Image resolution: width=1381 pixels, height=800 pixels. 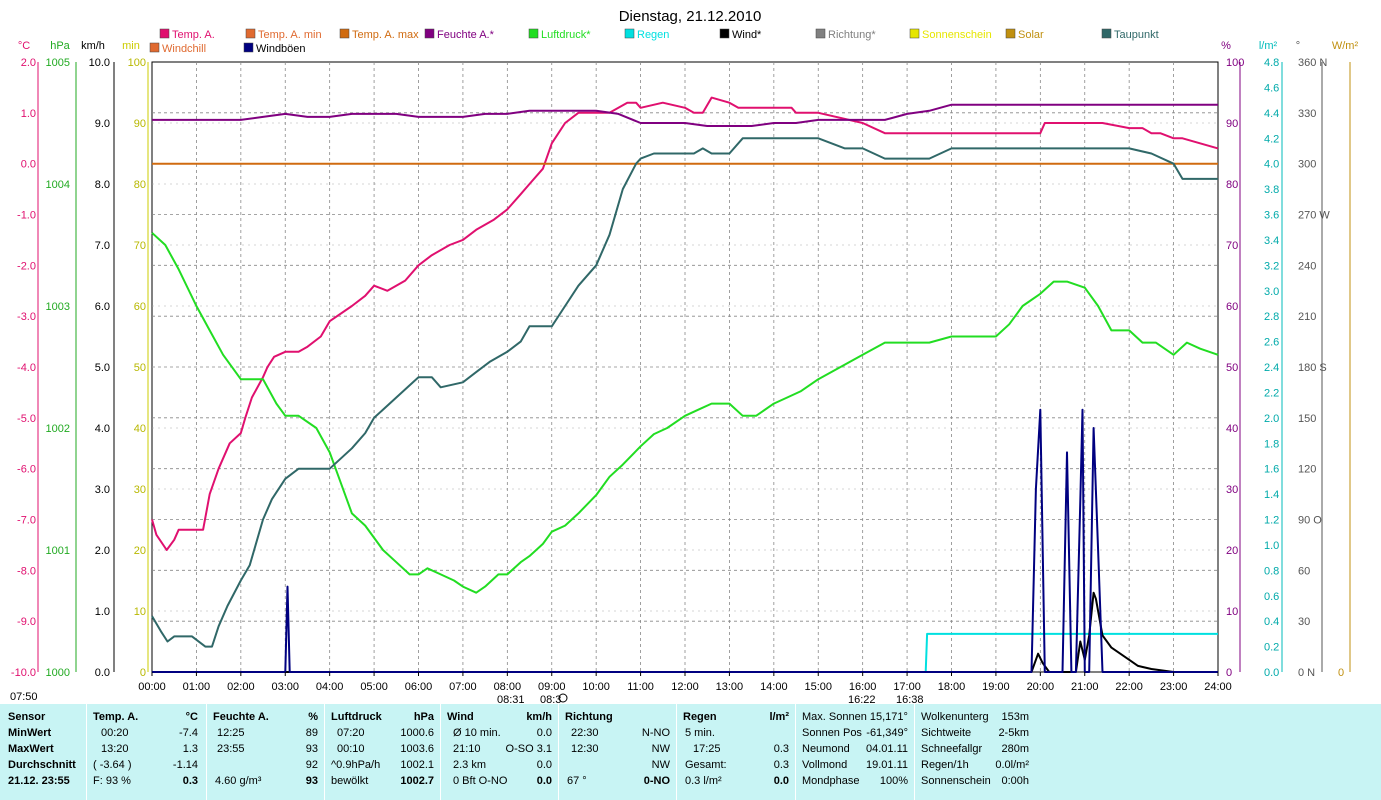 What do you see at coordinates (550, 699) in the screenshot?
I see `sunrise-time-2: 08:3` at bounding box center [550, 699].